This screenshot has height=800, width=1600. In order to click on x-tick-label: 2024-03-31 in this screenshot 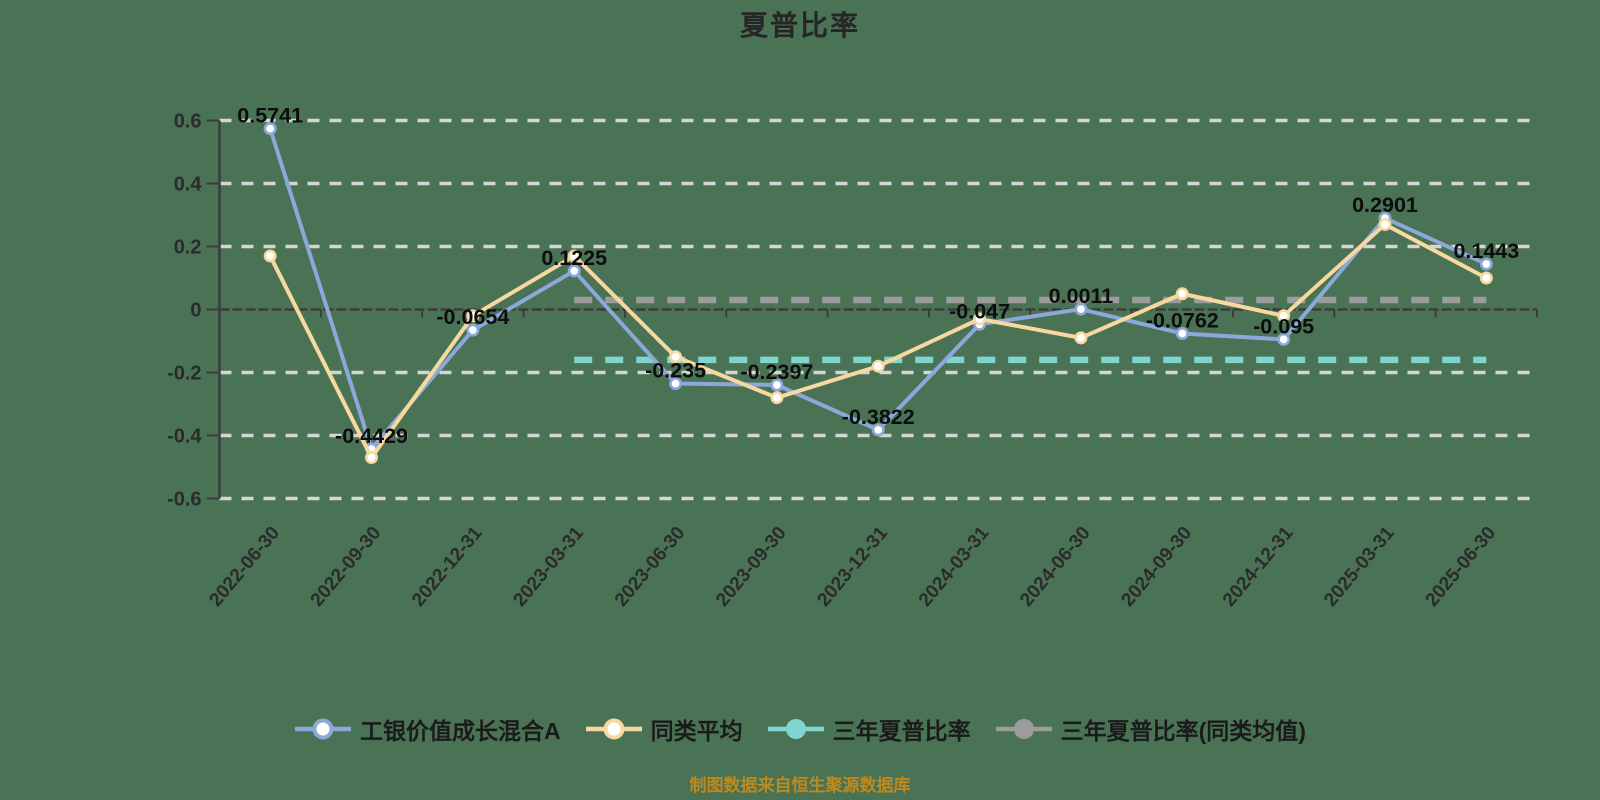, I will do `click(954, 566)`.